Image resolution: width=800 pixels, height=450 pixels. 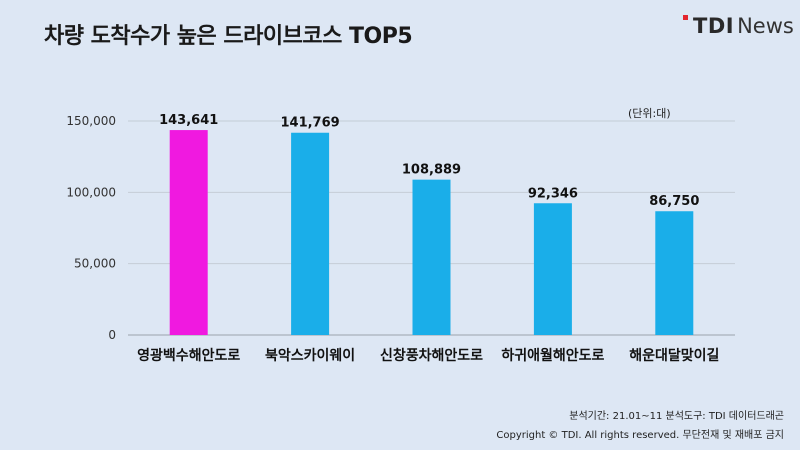 I want to click on unit-label: (단위:대), so click(x=649, y=113).